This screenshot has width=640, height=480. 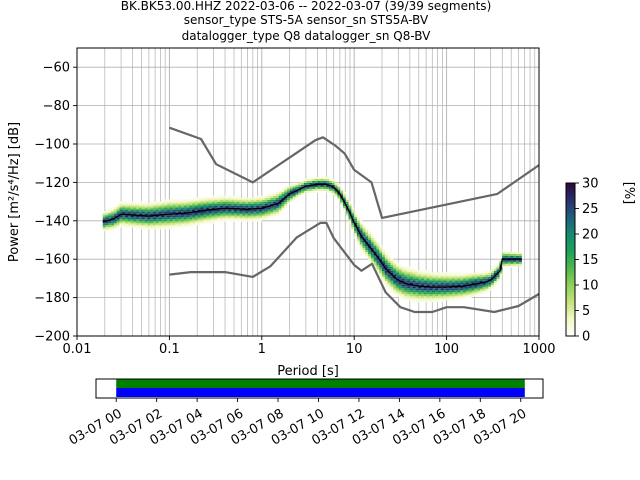 I want to click on y-axis-label: Power [m²/s⁴/Hz] [dB], so click(x=14, y=192).